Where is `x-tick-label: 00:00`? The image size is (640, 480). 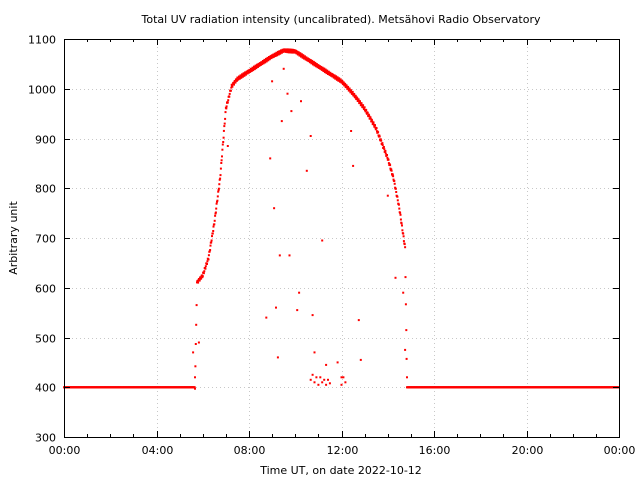
x-tick-label: 00:00 is located at coordinates (620, 450).